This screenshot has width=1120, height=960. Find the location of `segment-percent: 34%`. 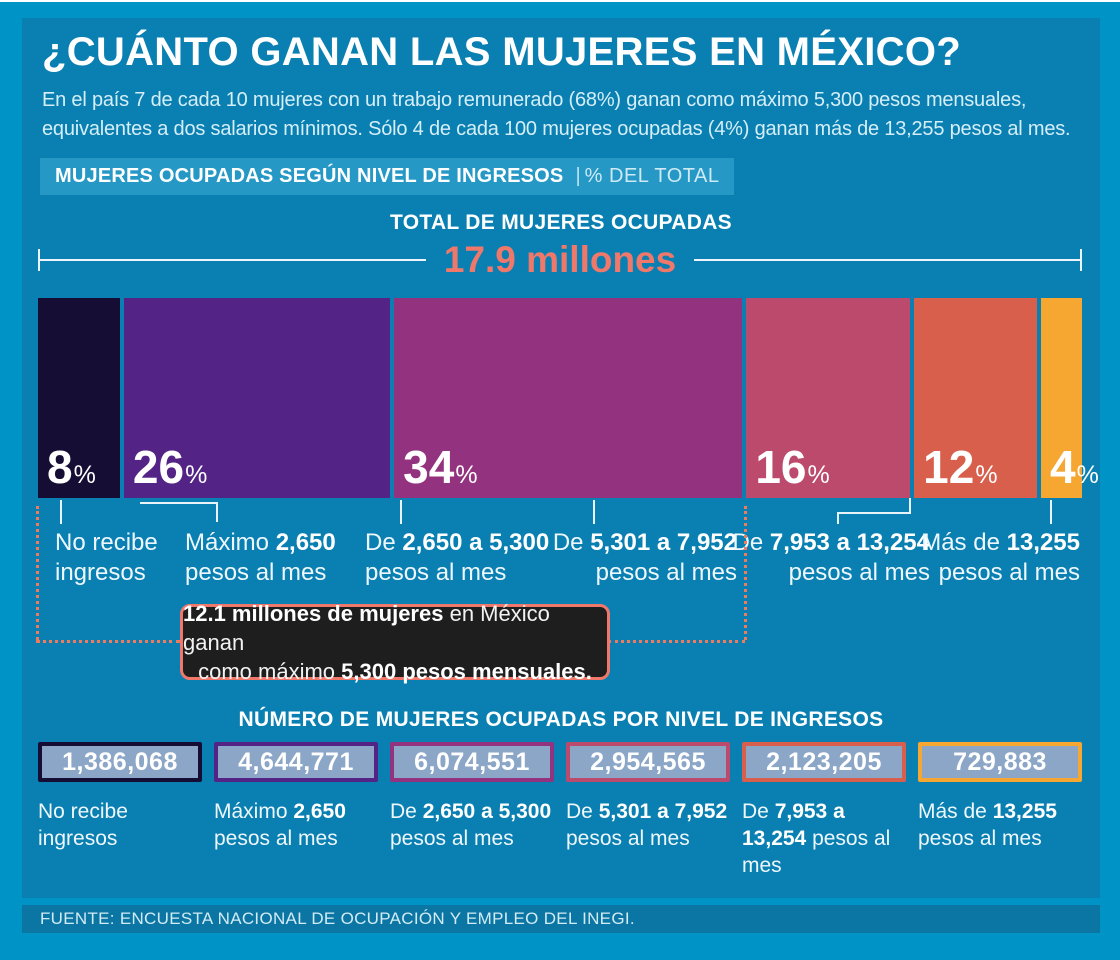

segment-percent: 34% is located at coordinates (440, 467).